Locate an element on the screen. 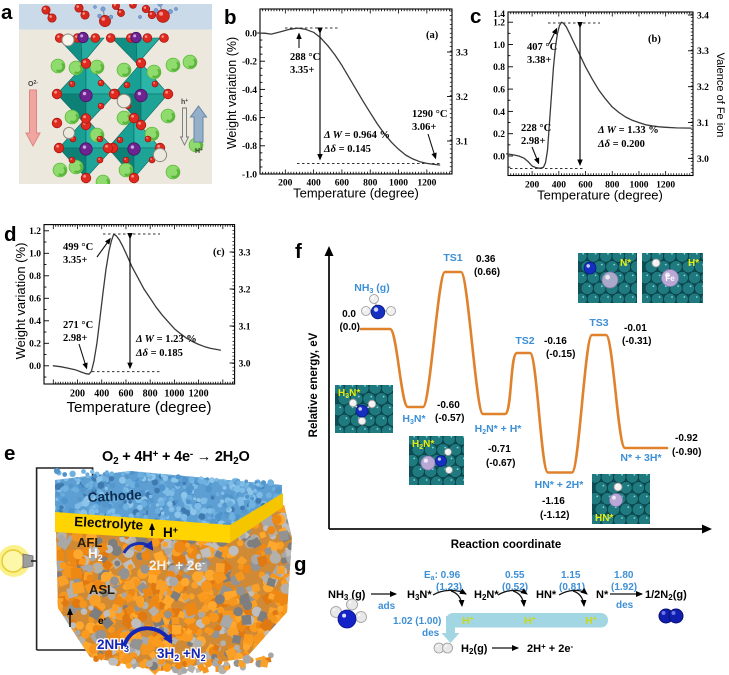 The width and height of the screenshot is (729, 675). svg-text: 2NH3 is located at coordinates (113, 645).